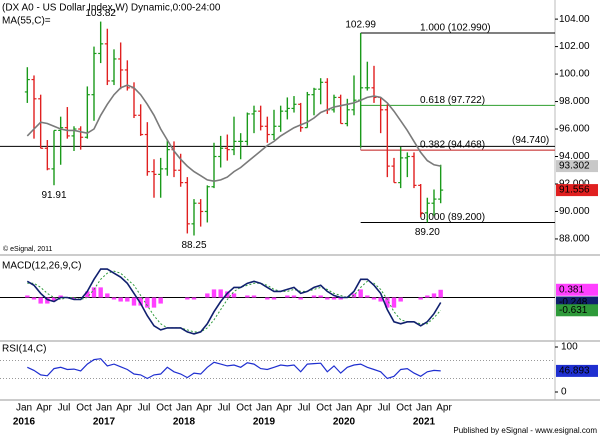 The height and width of the screenshot is (438, 600). What do you see at coordinates (574, 74) in the screenshot?
I see `y-tick-label: 100.00` at bounding box center [574, 74].